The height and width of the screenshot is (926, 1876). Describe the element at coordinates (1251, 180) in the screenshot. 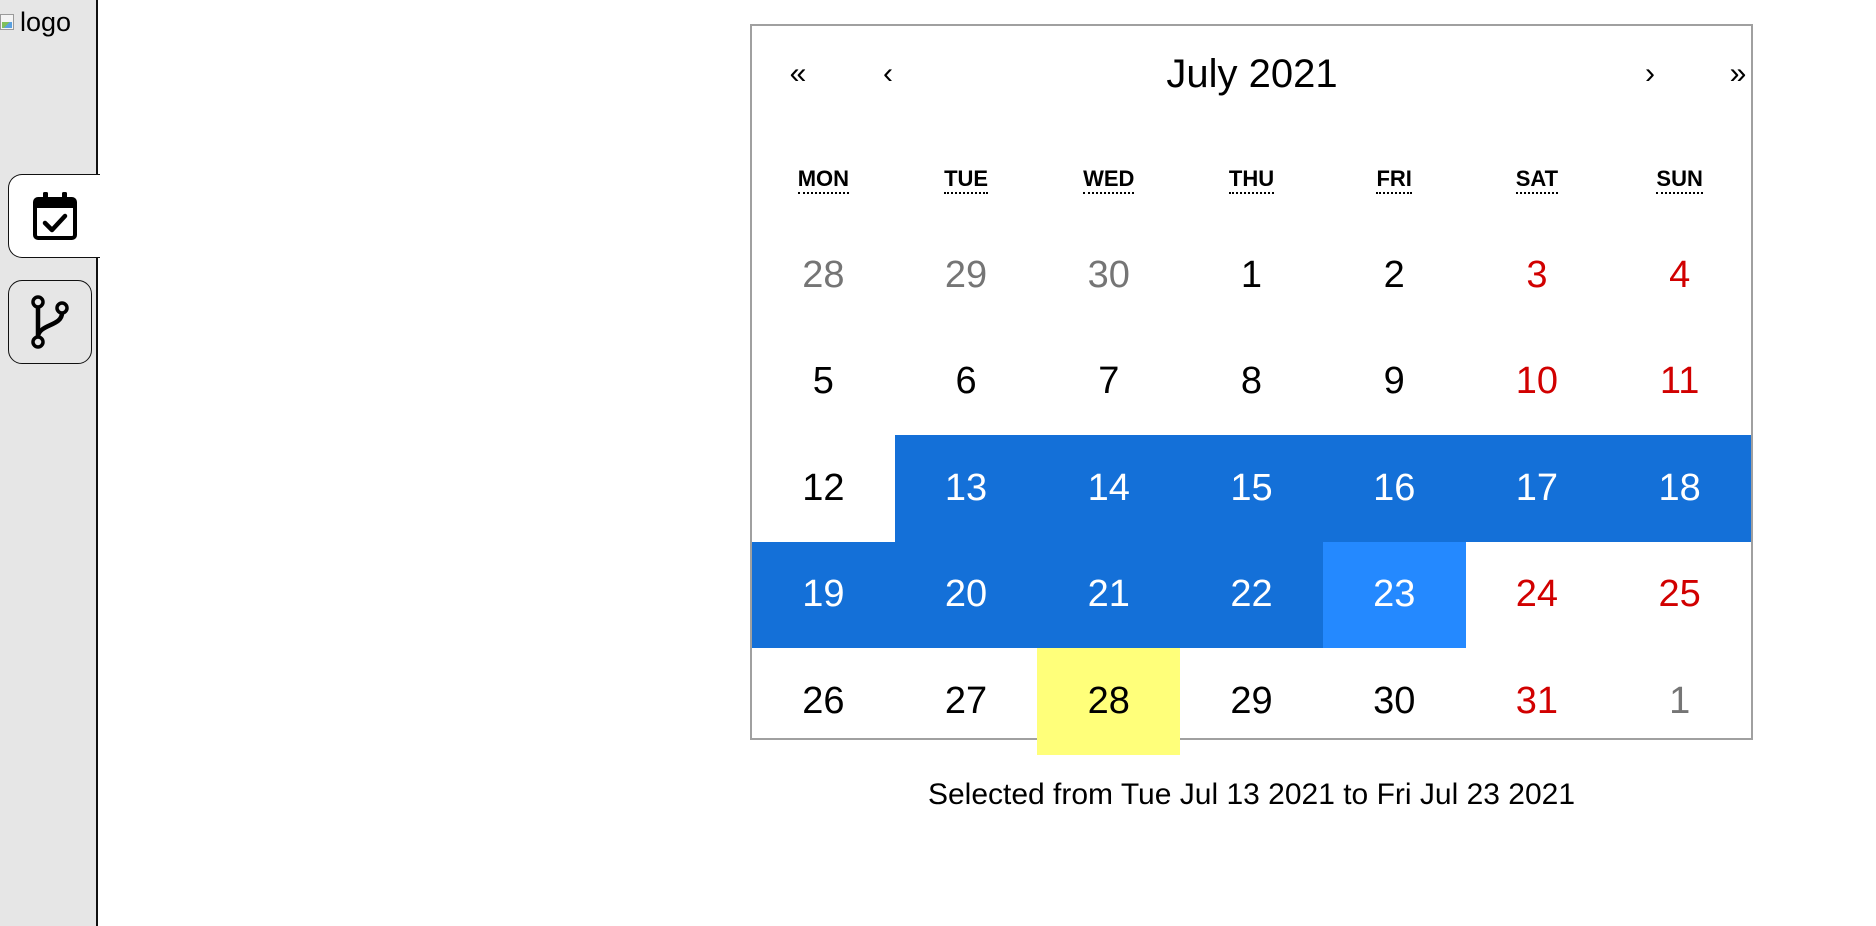

I see `weekday-label: THU` at that location.